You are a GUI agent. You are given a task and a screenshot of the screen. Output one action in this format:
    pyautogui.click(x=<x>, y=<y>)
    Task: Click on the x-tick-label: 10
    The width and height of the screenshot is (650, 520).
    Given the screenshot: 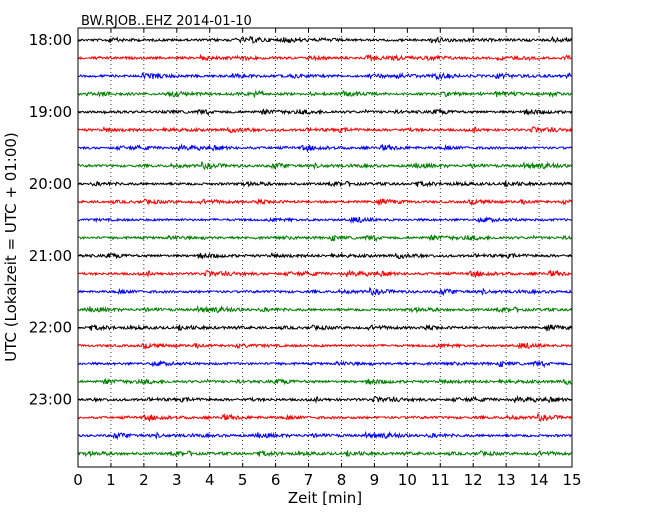 What is the action you would take?
    pyautogui.click(x=407, y=480)
    